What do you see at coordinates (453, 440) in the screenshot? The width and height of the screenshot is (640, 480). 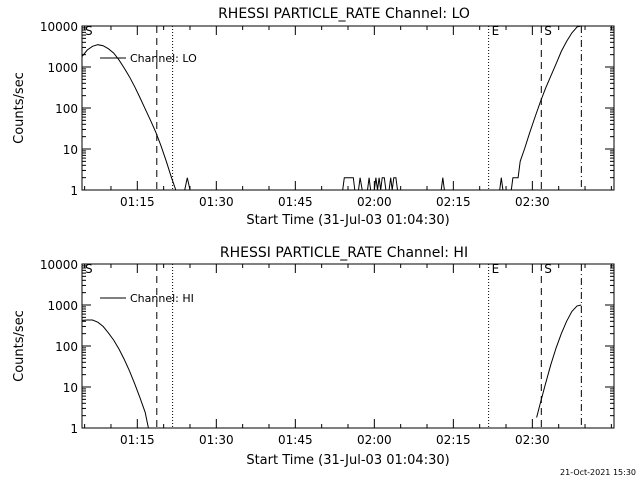 I see `hi-x-tick-label: 02:15` at bounding box center [453, 440].